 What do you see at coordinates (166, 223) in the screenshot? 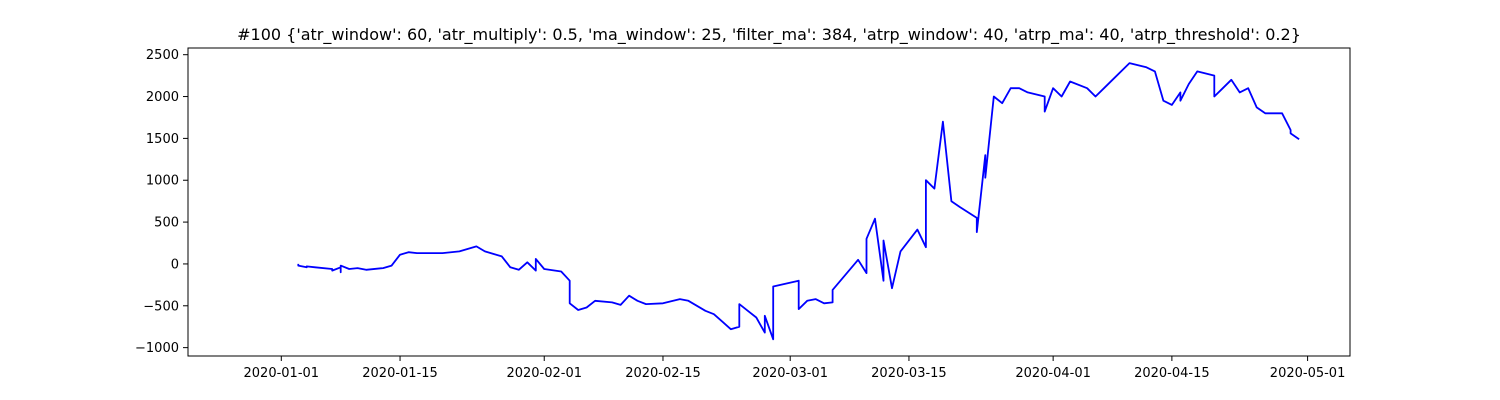
I see `y-tick-label: 500` at bounding box center [166, 223].